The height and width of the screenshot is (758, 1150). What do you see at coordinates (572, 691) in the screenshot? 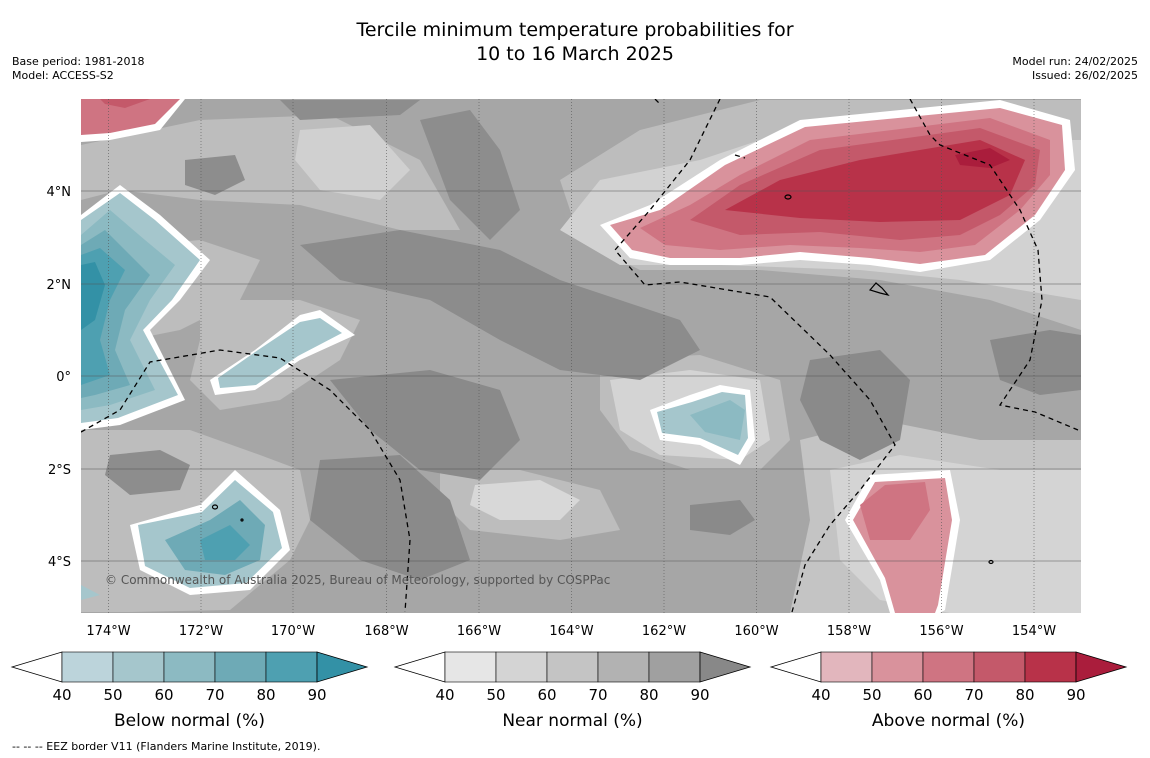
I see `colorbar-near-normal: 40 50 60 70 80 90 Near normal (%)` at bounding box center [572, 691].